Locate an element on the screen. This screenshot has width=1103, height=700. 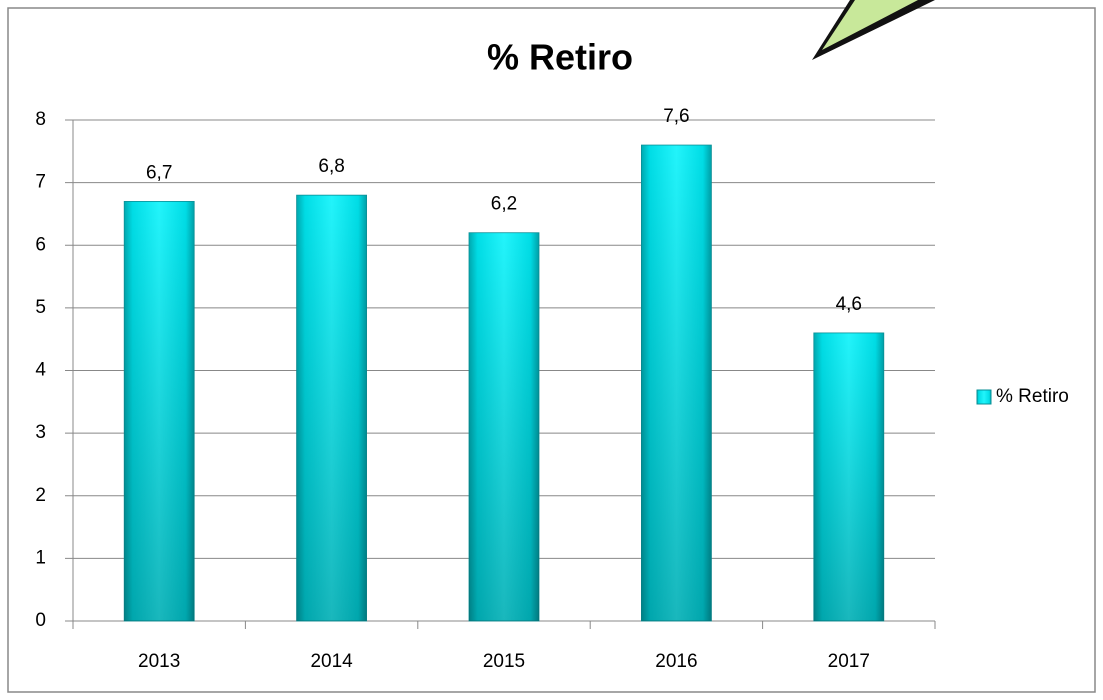
x-tick-label: 2014 is located at coordinates (331, 661).